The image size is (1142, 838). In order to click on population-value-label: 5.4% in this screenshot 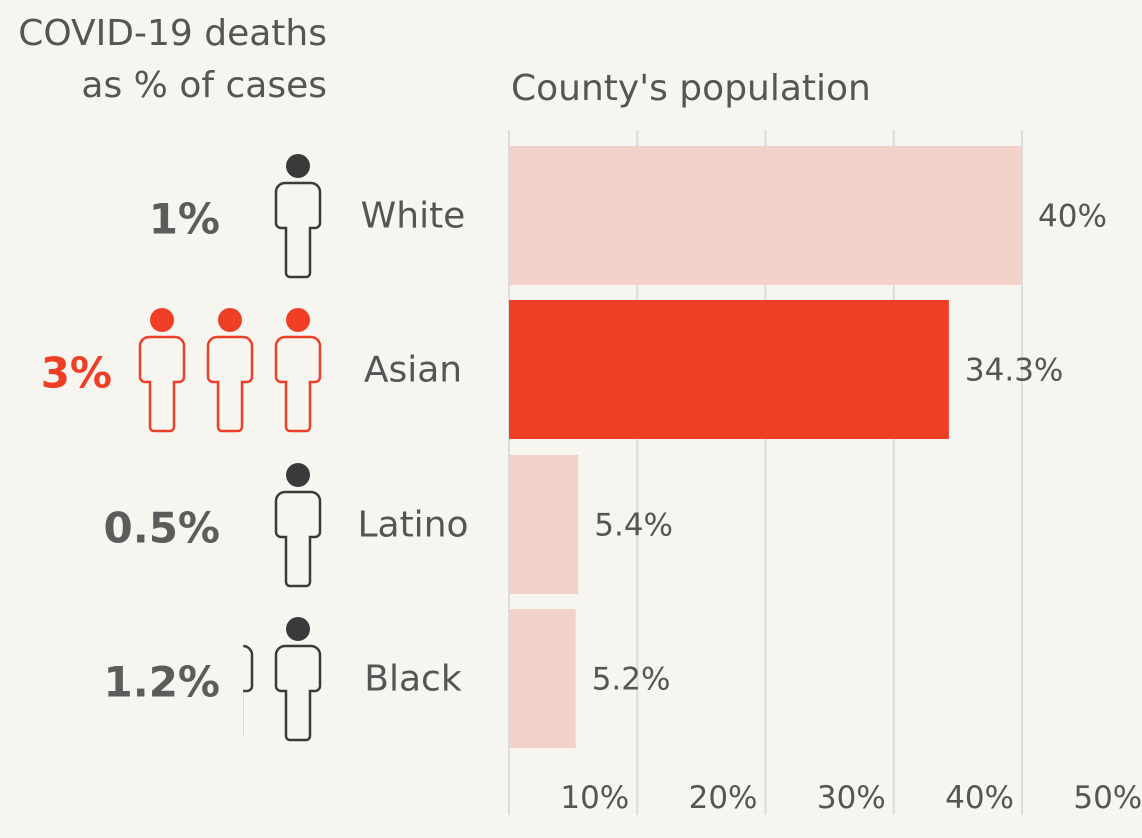, I will do `click(633, 526)`.